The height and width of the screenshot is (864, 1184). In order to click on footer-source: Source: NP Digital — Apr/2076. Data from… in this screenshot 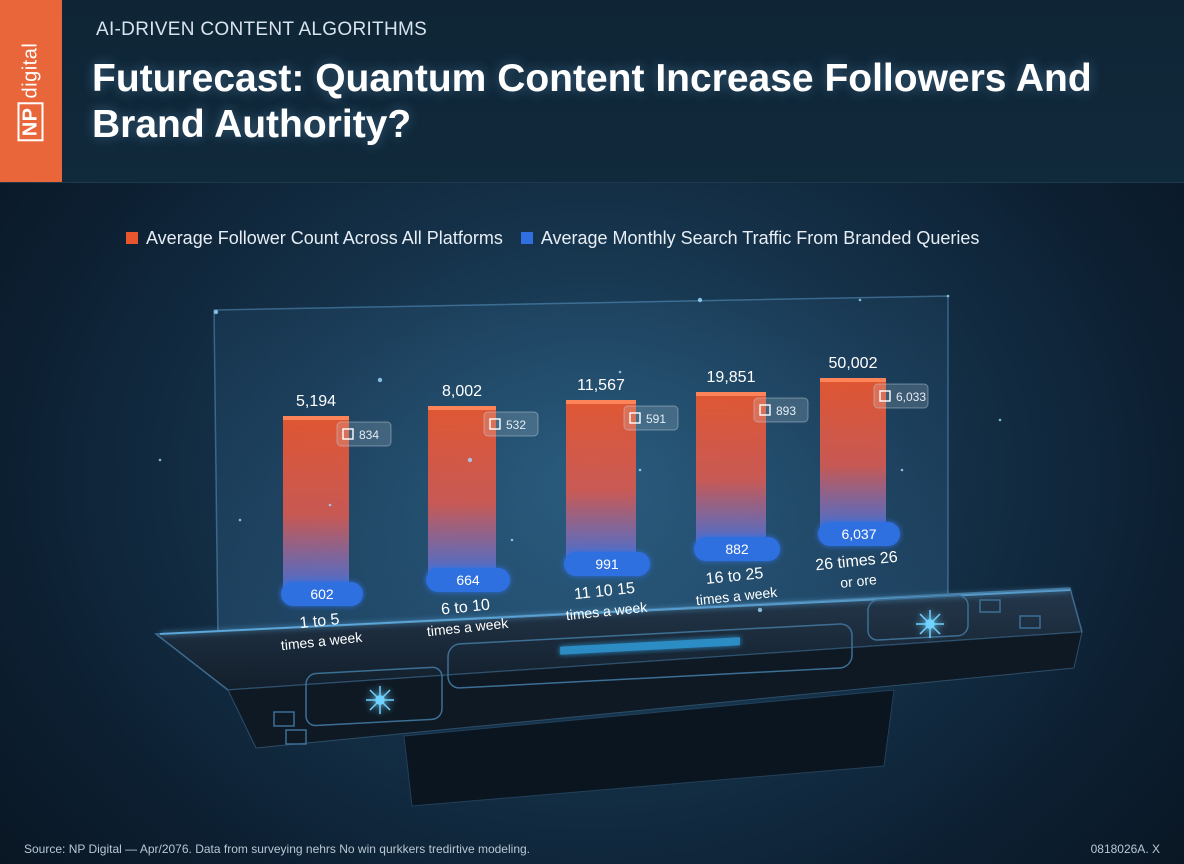, I will do `click(277, 849)`.